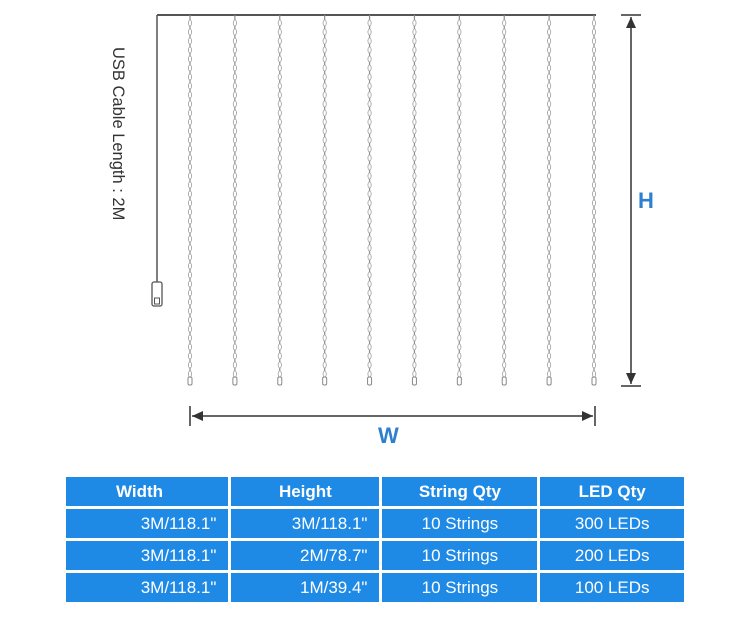  What do you see at coordinates (460, 491) in the screenshot?
I see `header-string-qty: String Qty` at bounding box center [460, 491].